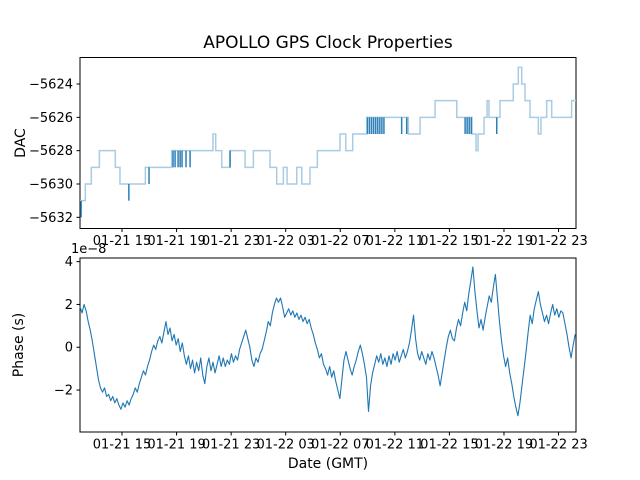 This screenshot has height=480, width=640. I want to click on dac-x-tick-label: 01-22 07, so click(340, 241).